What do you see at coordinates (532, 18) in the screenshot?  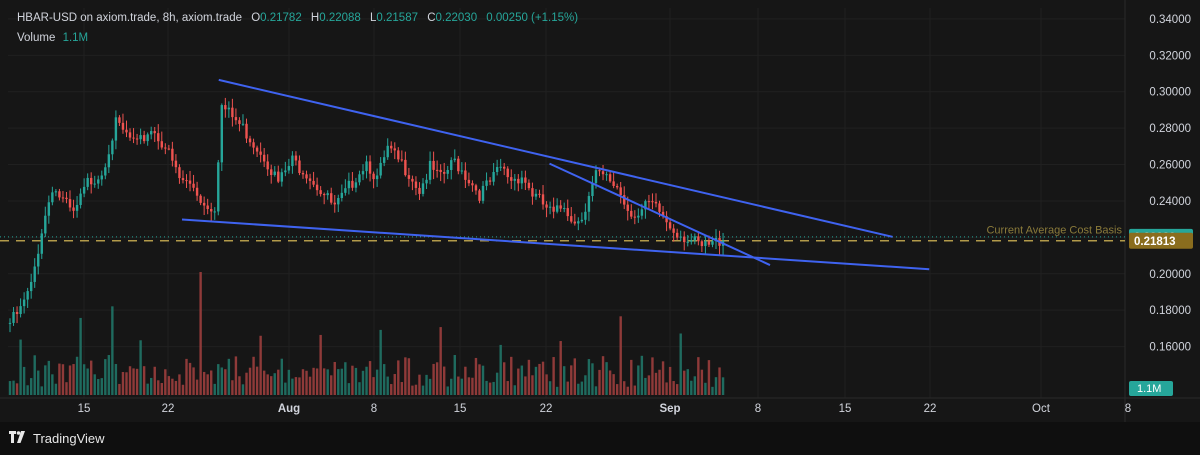 I see `change-value: 0.00250 (+1.15%)` at bounding box center [532, 18].